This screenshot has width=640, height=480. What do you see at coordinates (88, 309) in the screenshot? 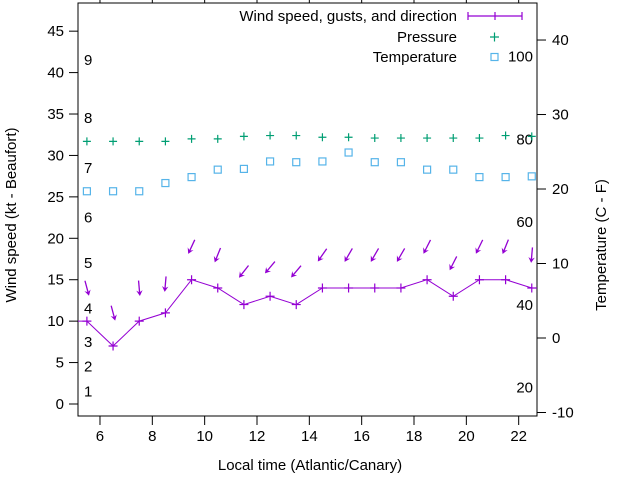
I see `beaufort-scale-label: 4` at bounding box center [88, 309].